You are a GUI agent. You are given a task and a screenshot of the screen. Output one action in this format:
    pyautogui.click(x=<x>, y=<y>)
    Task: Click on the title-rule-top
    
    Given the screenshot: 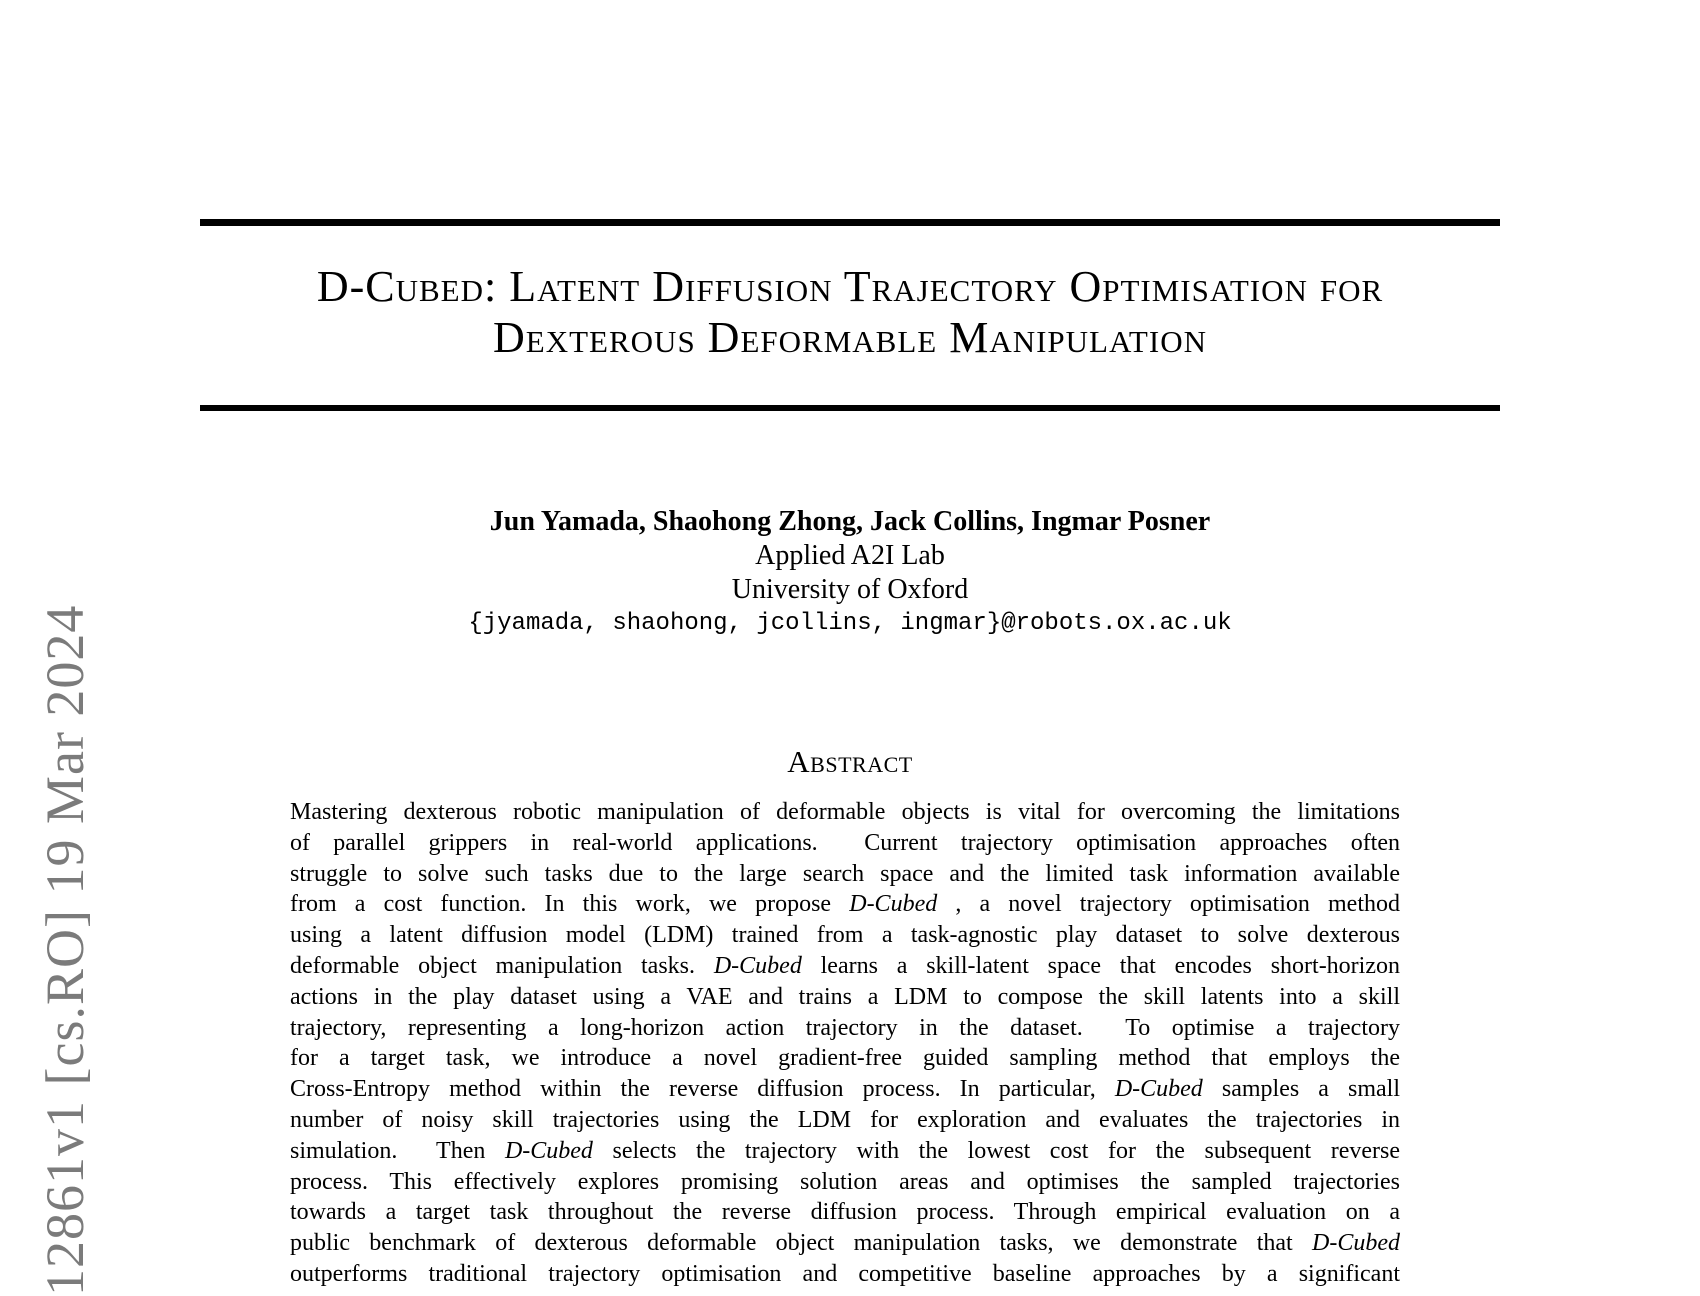 What is the action you would take?
    pyautogui.click(x=850, y=222)
    